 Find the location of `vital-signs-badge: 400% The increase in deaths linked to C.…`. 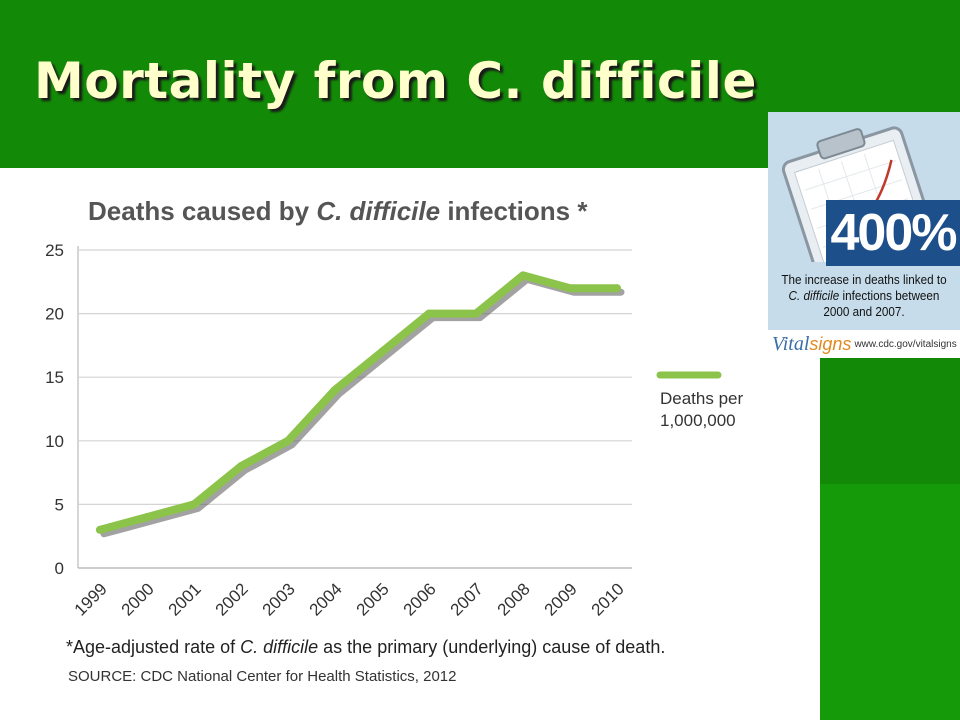

vital-signs-badge: 400% The increase in deaths linked to C.… is located at coordinates (864, 235).